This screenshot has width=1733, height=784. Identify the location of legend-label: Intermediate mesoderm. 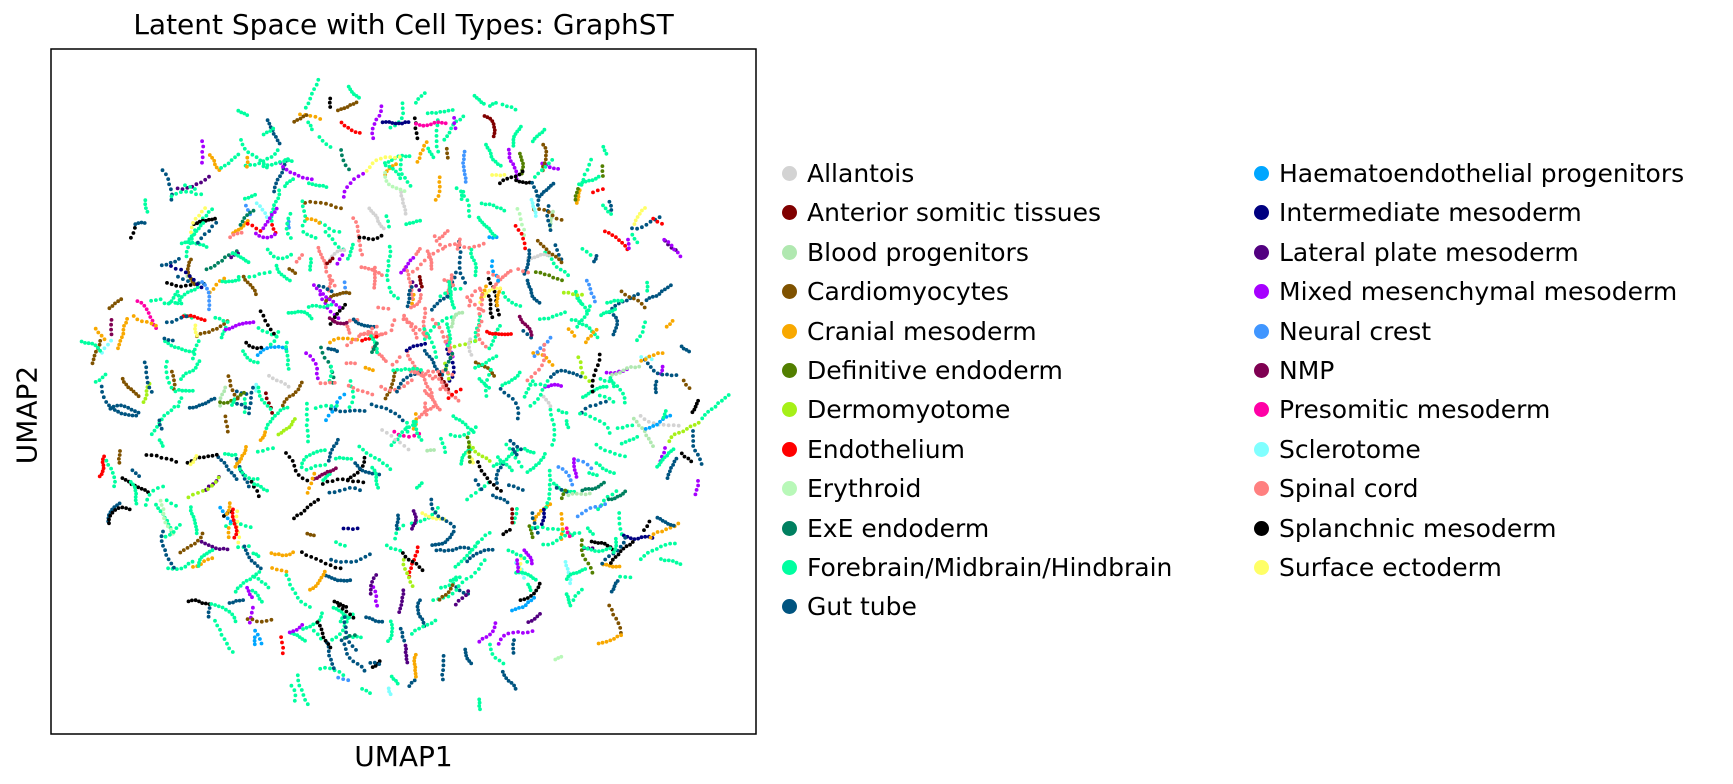
(1430, 213).